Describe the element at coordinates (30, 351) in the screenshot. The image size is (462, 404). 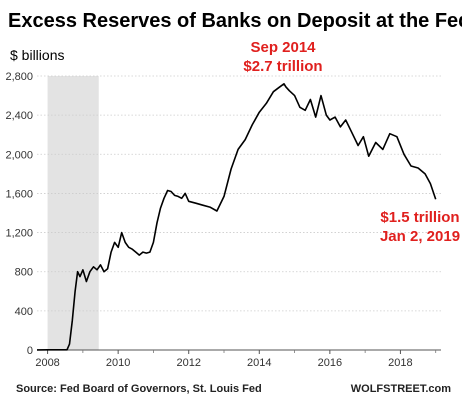
I see `y-tick-label: 0` at that location.